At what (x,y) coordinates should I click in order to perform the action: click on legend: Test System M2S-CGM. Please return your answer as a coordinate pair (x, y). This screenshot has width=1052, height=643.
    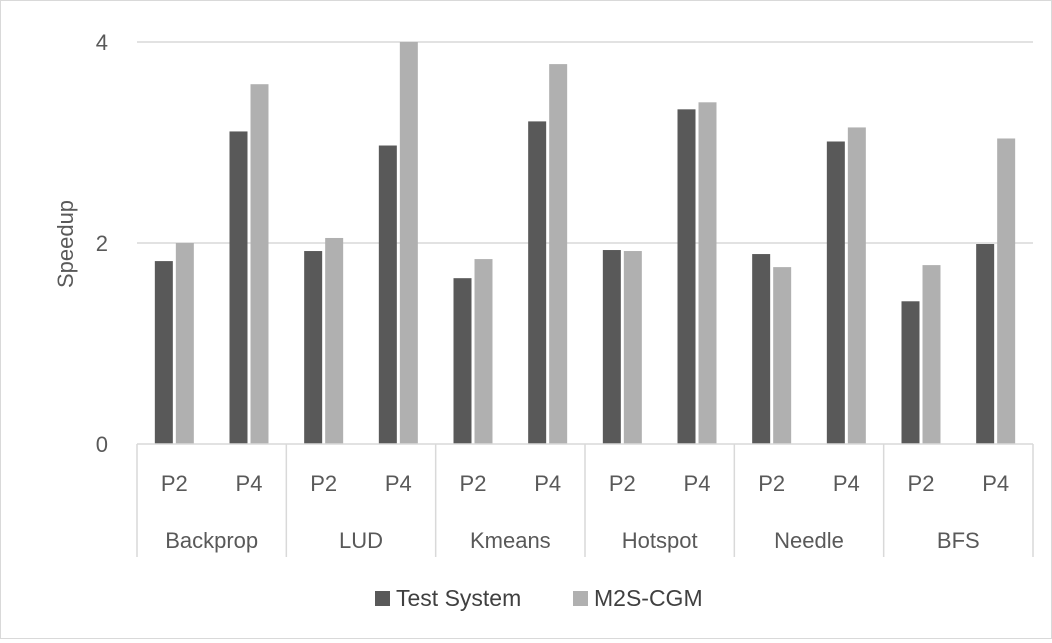
    Looking at the image, I should click on (539, 598).